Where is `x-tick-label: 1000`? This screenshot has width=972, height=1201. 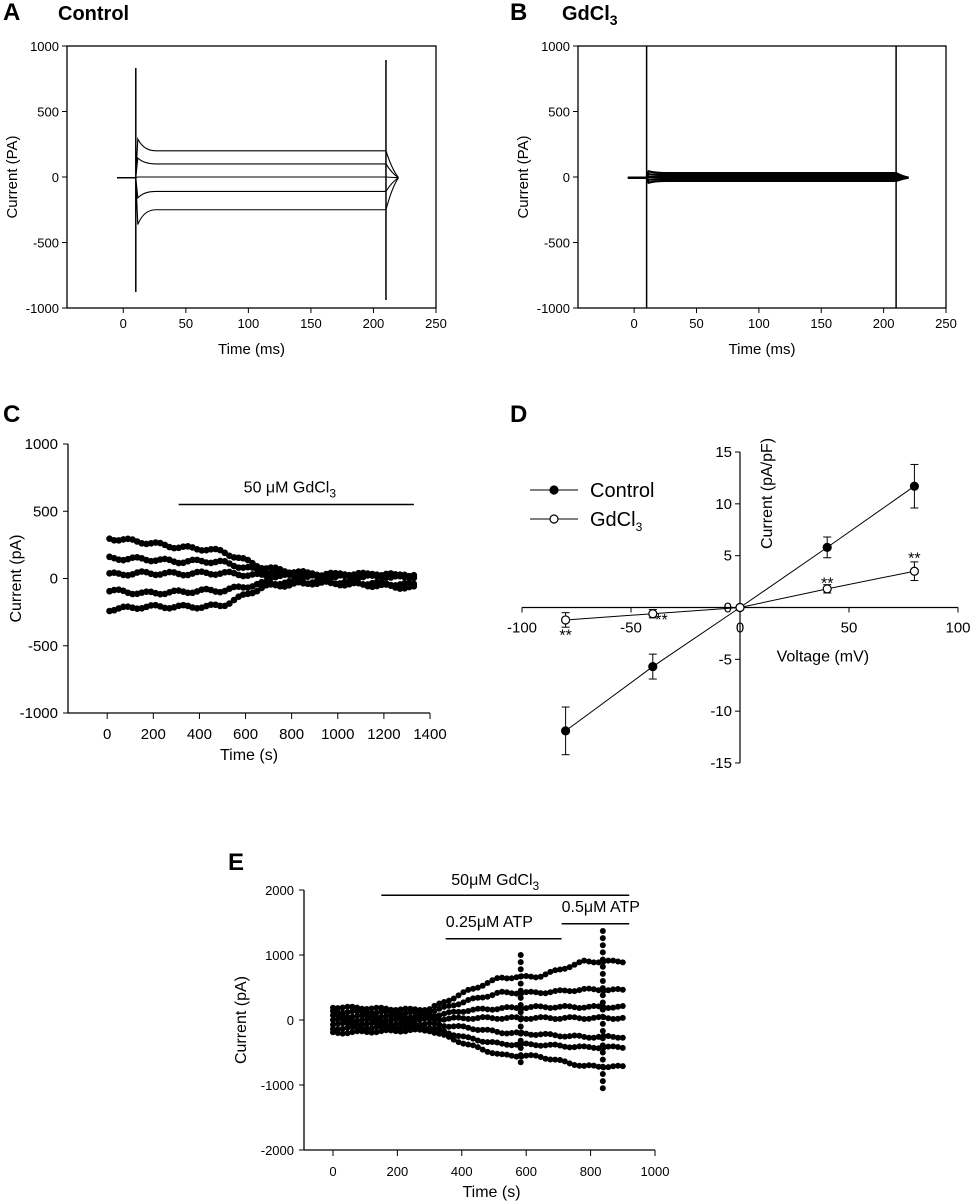 x-tick-label: 1000 is located at coordinates (655, 1171).